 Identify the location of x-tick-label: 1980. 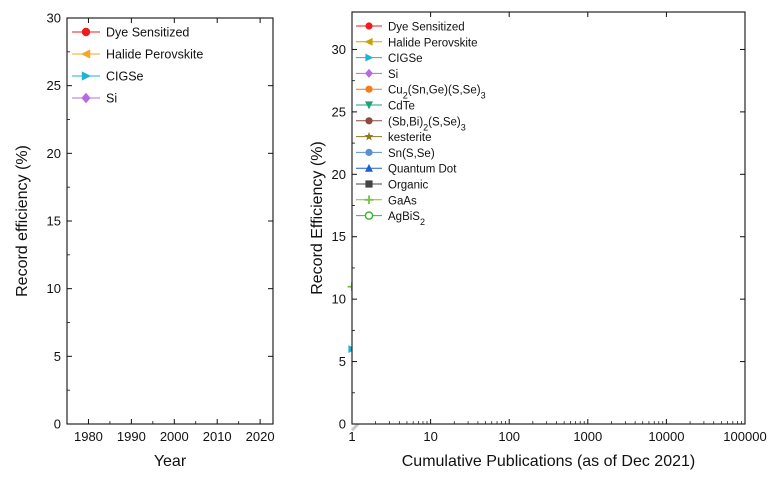
(88, 436).